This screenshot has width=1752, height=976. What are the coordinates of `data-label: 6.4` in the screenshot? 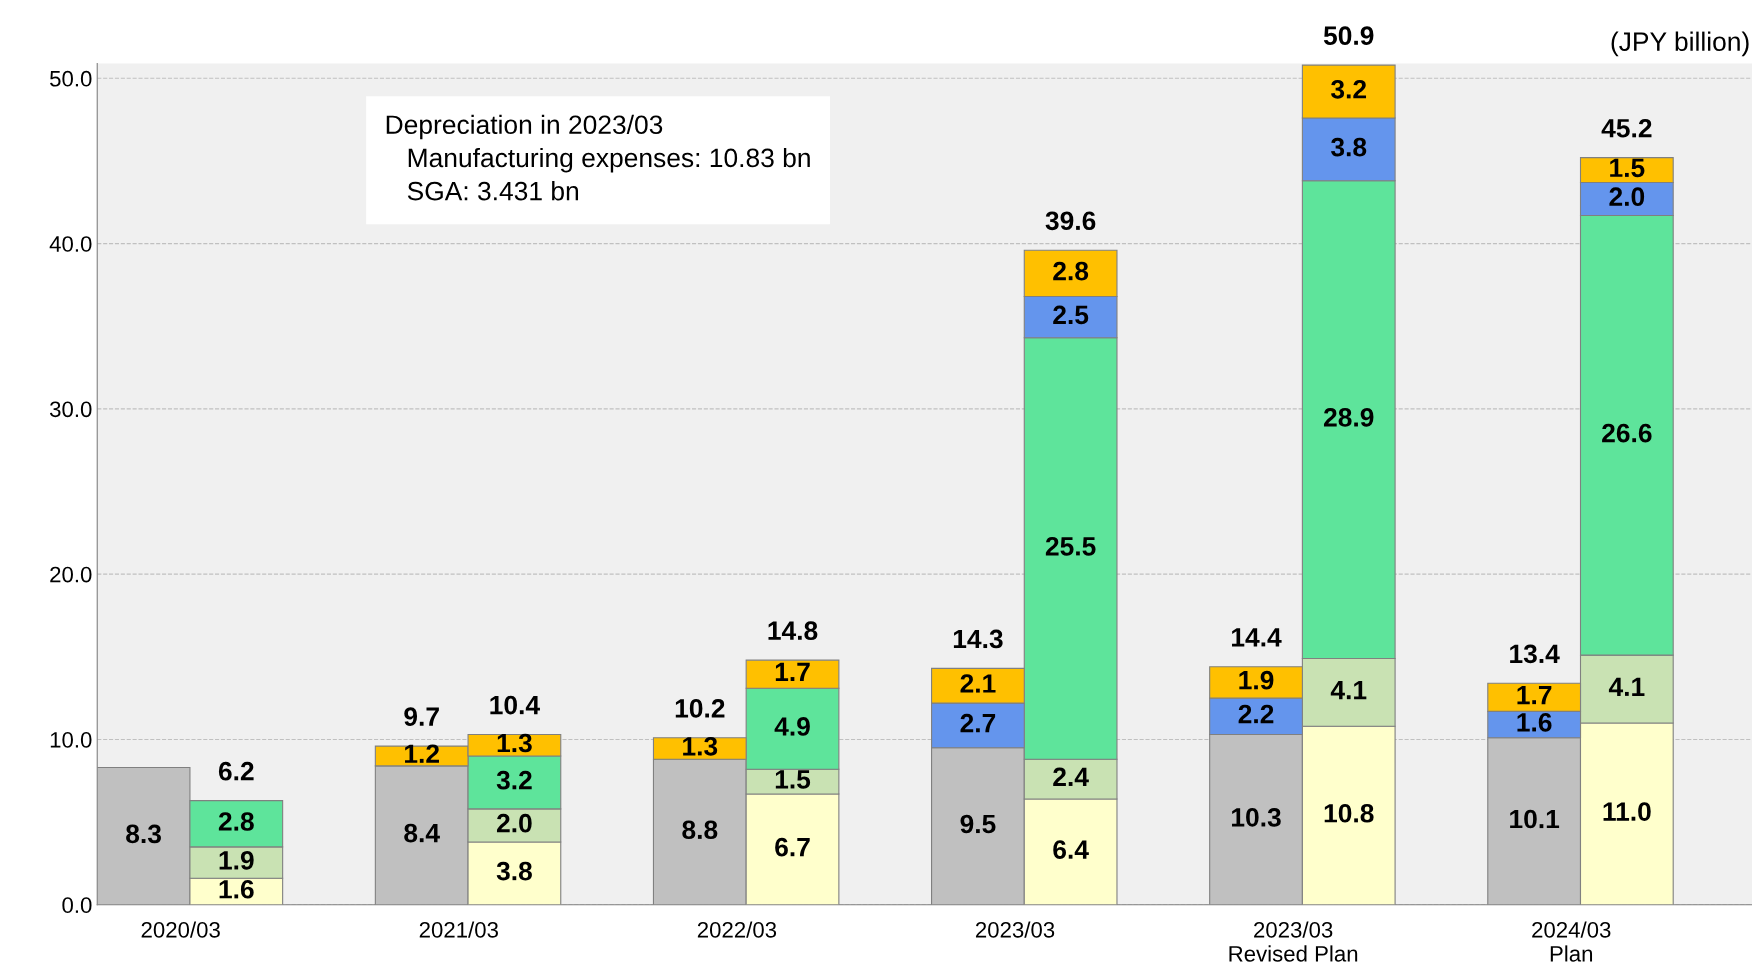 It's located at (1071, 849).